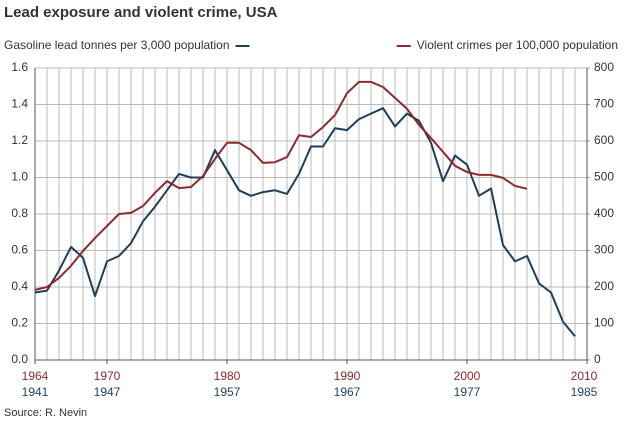  What do you see at coordinates (19, 140) in the screenshot?
I see `y-tick-label: 1.2` at bounding box center [19, 140].